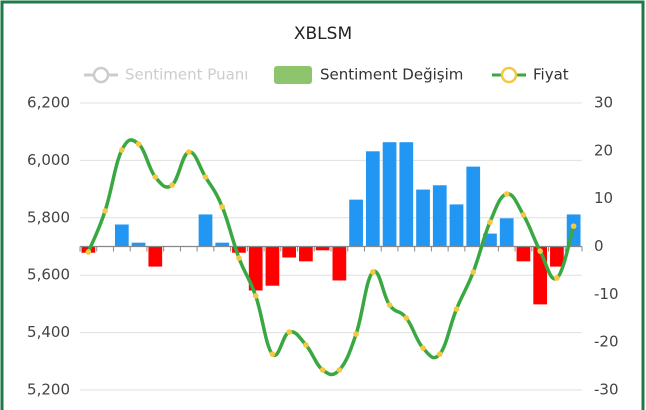  What do you see at coordinates (48, 390) in the screenshot?
I see `y-tick-label: 5,200` at bounding box center [48, 390].